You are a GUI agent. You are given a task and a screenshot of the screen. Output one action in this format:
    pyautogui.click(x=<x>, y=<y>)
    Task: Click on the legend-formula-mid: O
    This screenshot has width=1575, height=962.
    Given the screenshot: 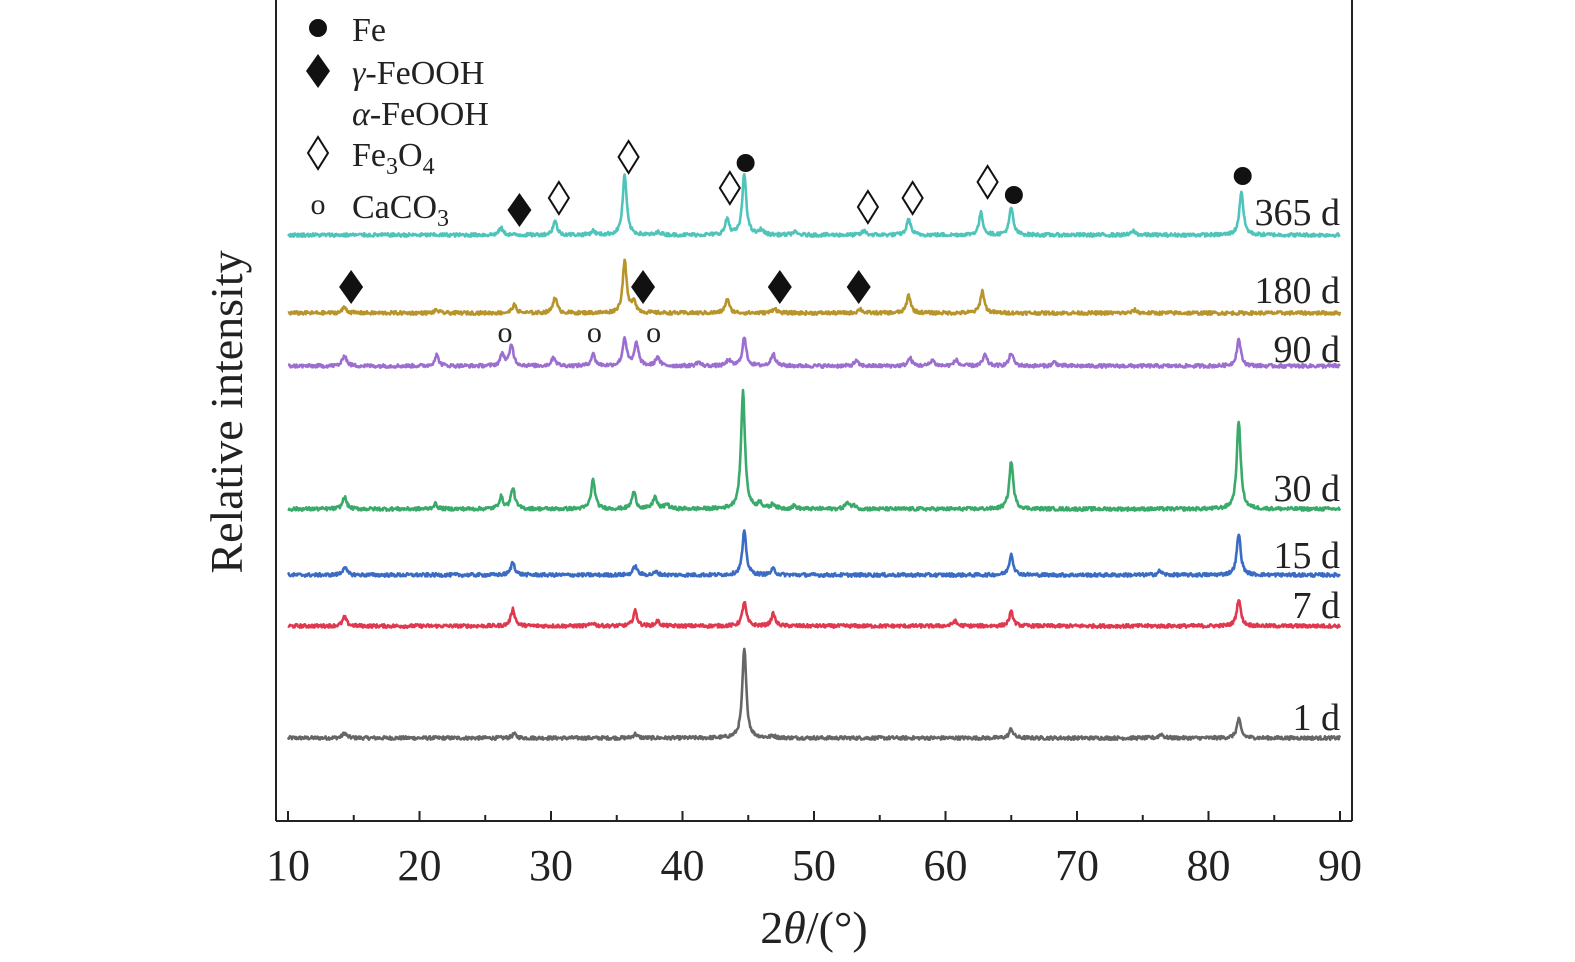 What is the action you would take?
    pyautogui.click(x=410, y=155)
    